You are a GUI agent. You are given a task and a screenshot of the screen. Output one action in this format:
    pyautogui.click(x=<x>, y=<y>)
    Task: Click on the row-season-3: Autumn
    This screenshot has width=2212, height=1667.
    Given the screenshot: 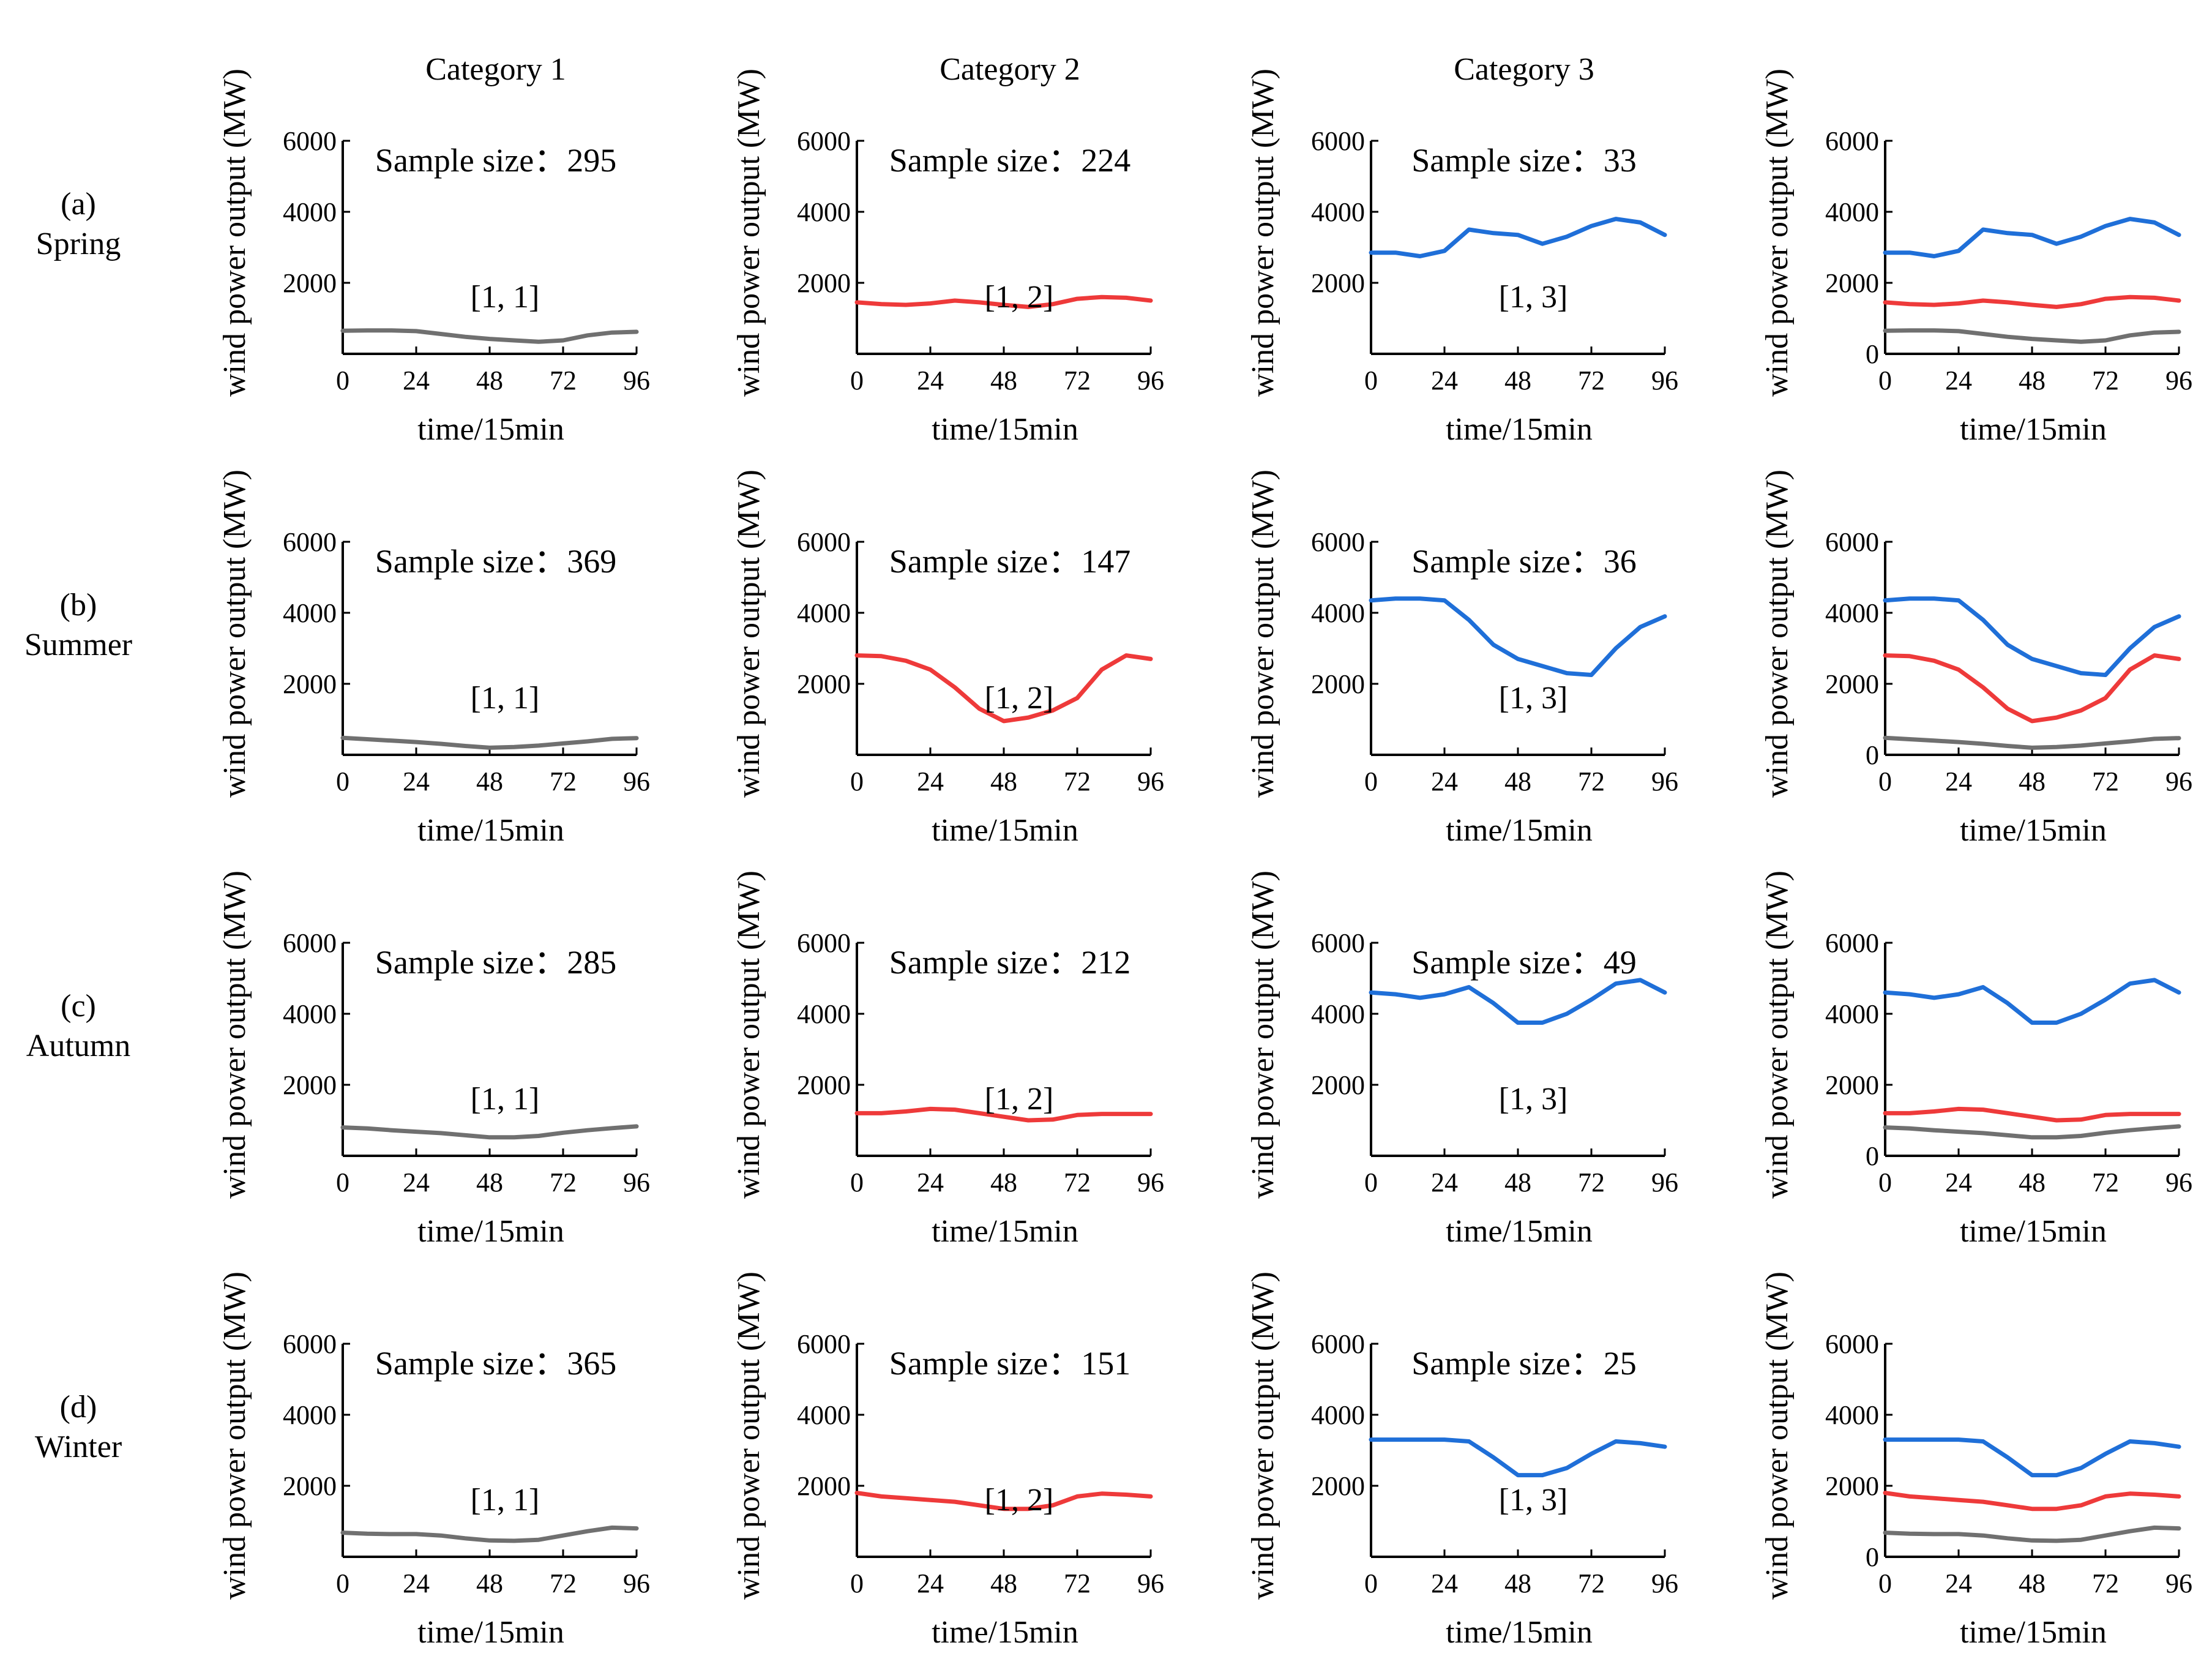 What is the action you would take?
    pyautogui.click(x=78, y=1045)
    